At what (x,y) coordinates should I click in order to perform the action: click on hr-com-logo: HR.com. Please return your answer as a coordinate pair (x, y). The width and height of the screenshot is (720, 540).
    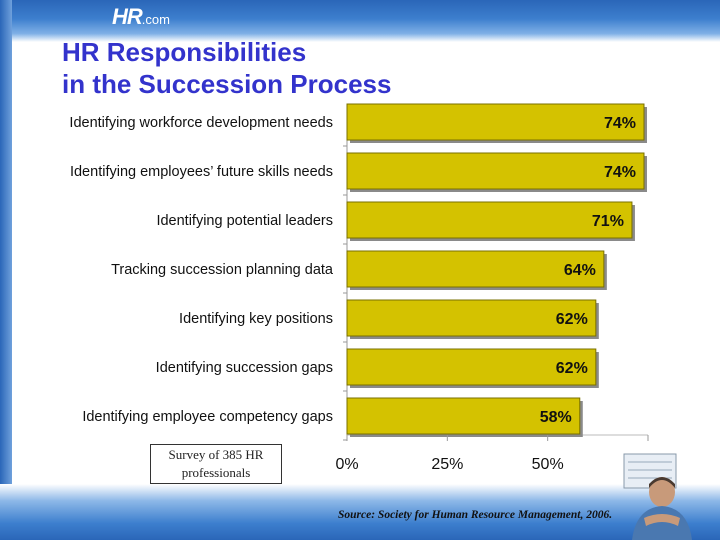
    Looking at the image, I should click on (150, 16).